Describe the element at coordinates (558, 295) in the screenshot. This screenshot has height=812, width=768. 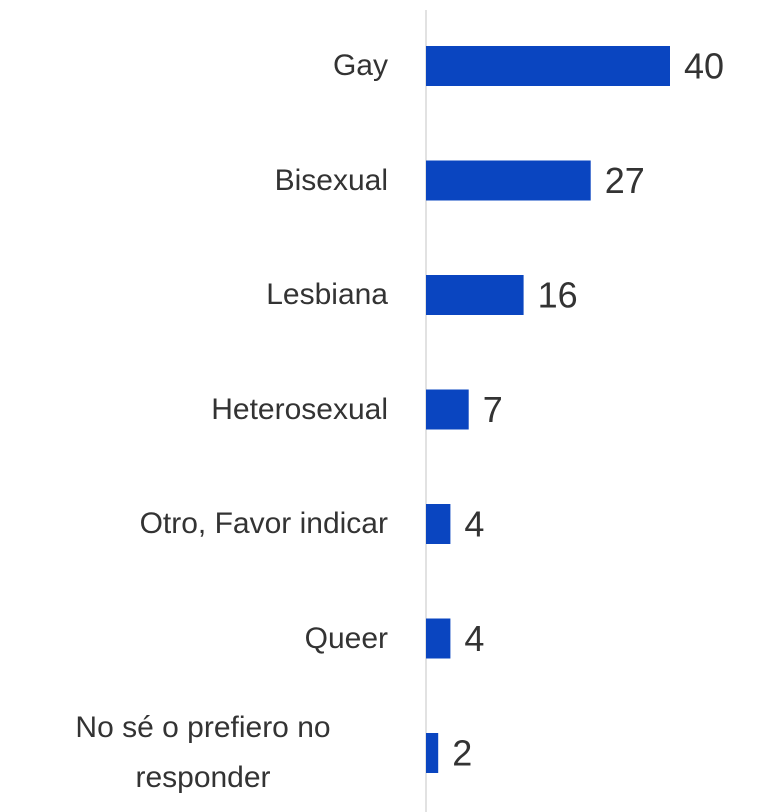
I see `value-label: 16` at that location.